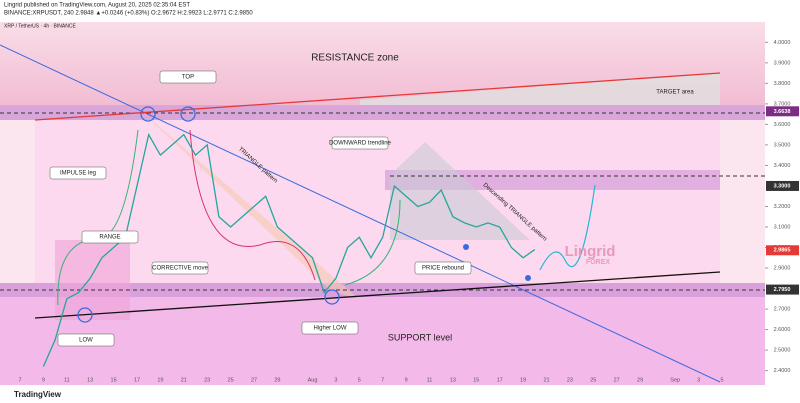 This screenshot has width=800, height=403. I want to click on annotation: CORRECTIVE move, so click(180, 269).